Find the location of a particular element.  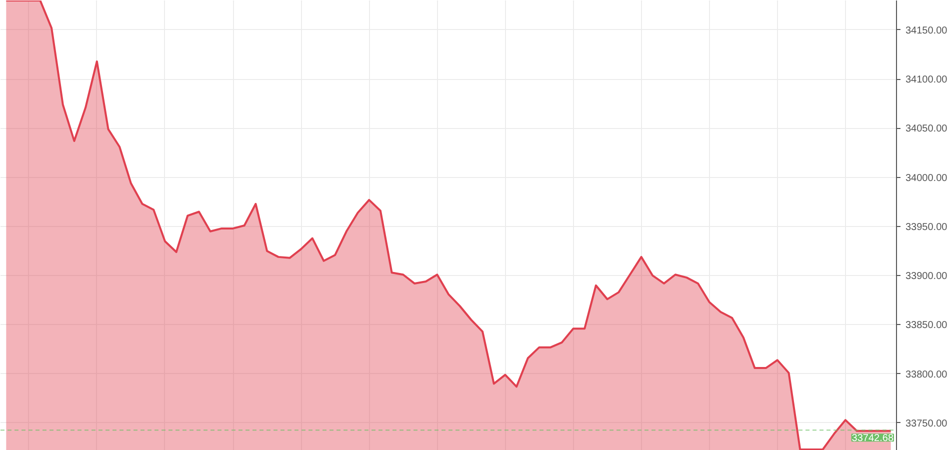

y-tick-label: 34150.00 is located at coordinates (927, 30).